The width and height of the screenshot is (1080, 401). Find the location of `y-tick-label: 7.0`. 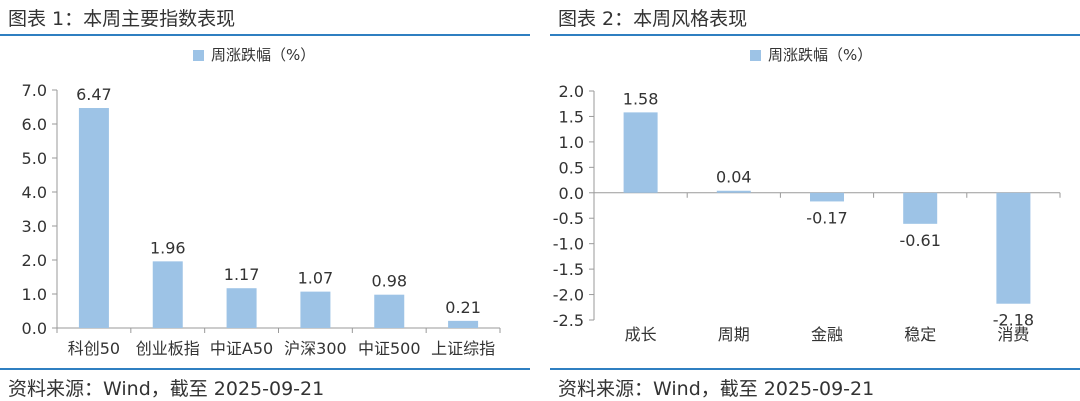

y-tick-label: 7.0 is located at coordinates (34, 90).